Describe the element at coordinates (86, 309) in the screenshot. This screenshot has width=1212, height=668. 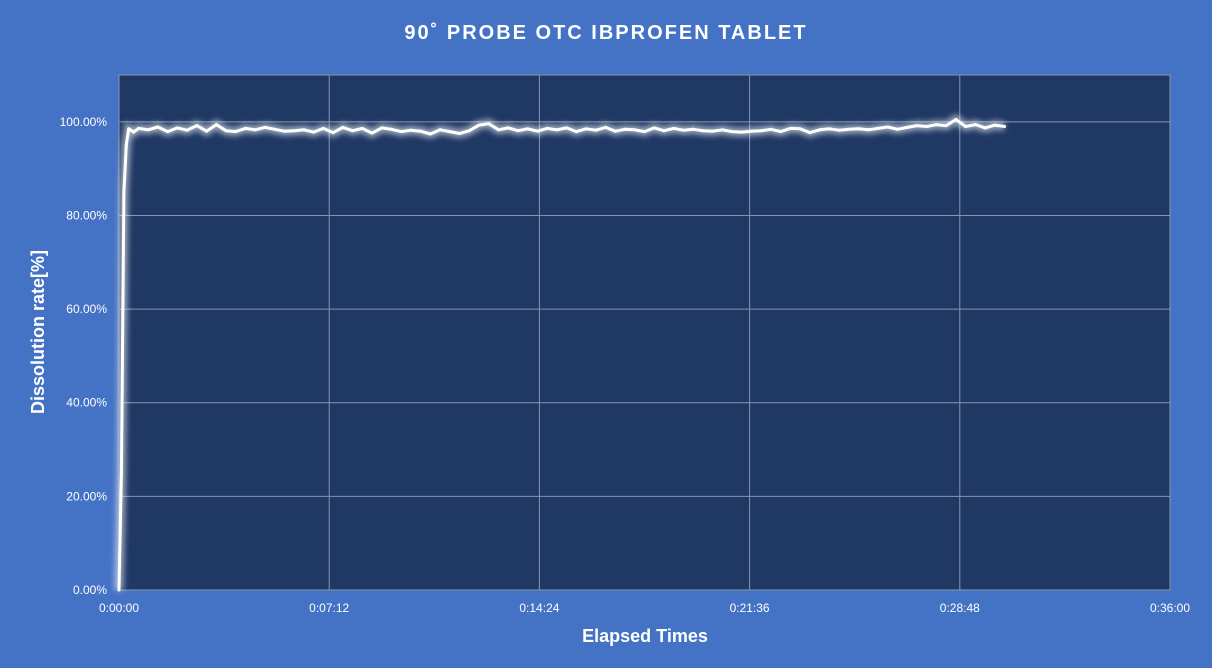
I see `y-tick-label: 60.00%` at that location.